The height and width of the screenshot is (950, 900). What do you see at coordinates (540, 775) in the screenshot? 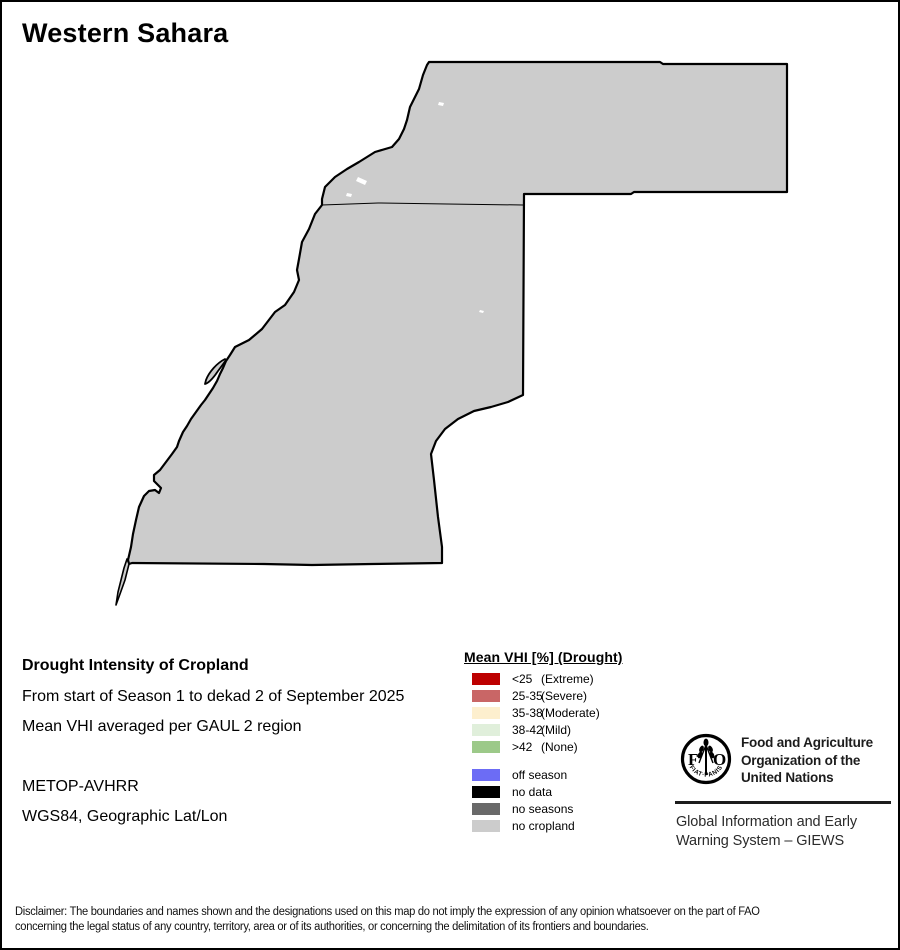
I see `legend-label: off season` at bounding box center [540, 775].